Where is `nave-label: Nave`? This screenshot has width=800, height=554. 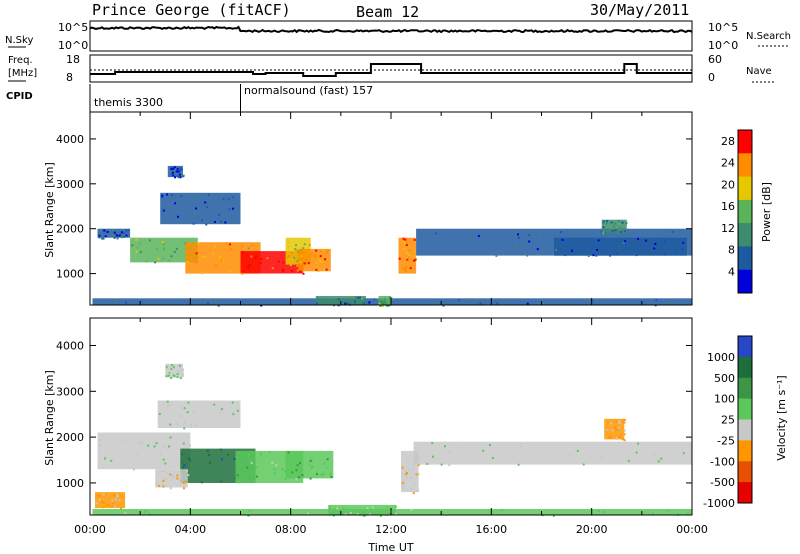 nave-label: Nave is located at coordinates (759, 71).